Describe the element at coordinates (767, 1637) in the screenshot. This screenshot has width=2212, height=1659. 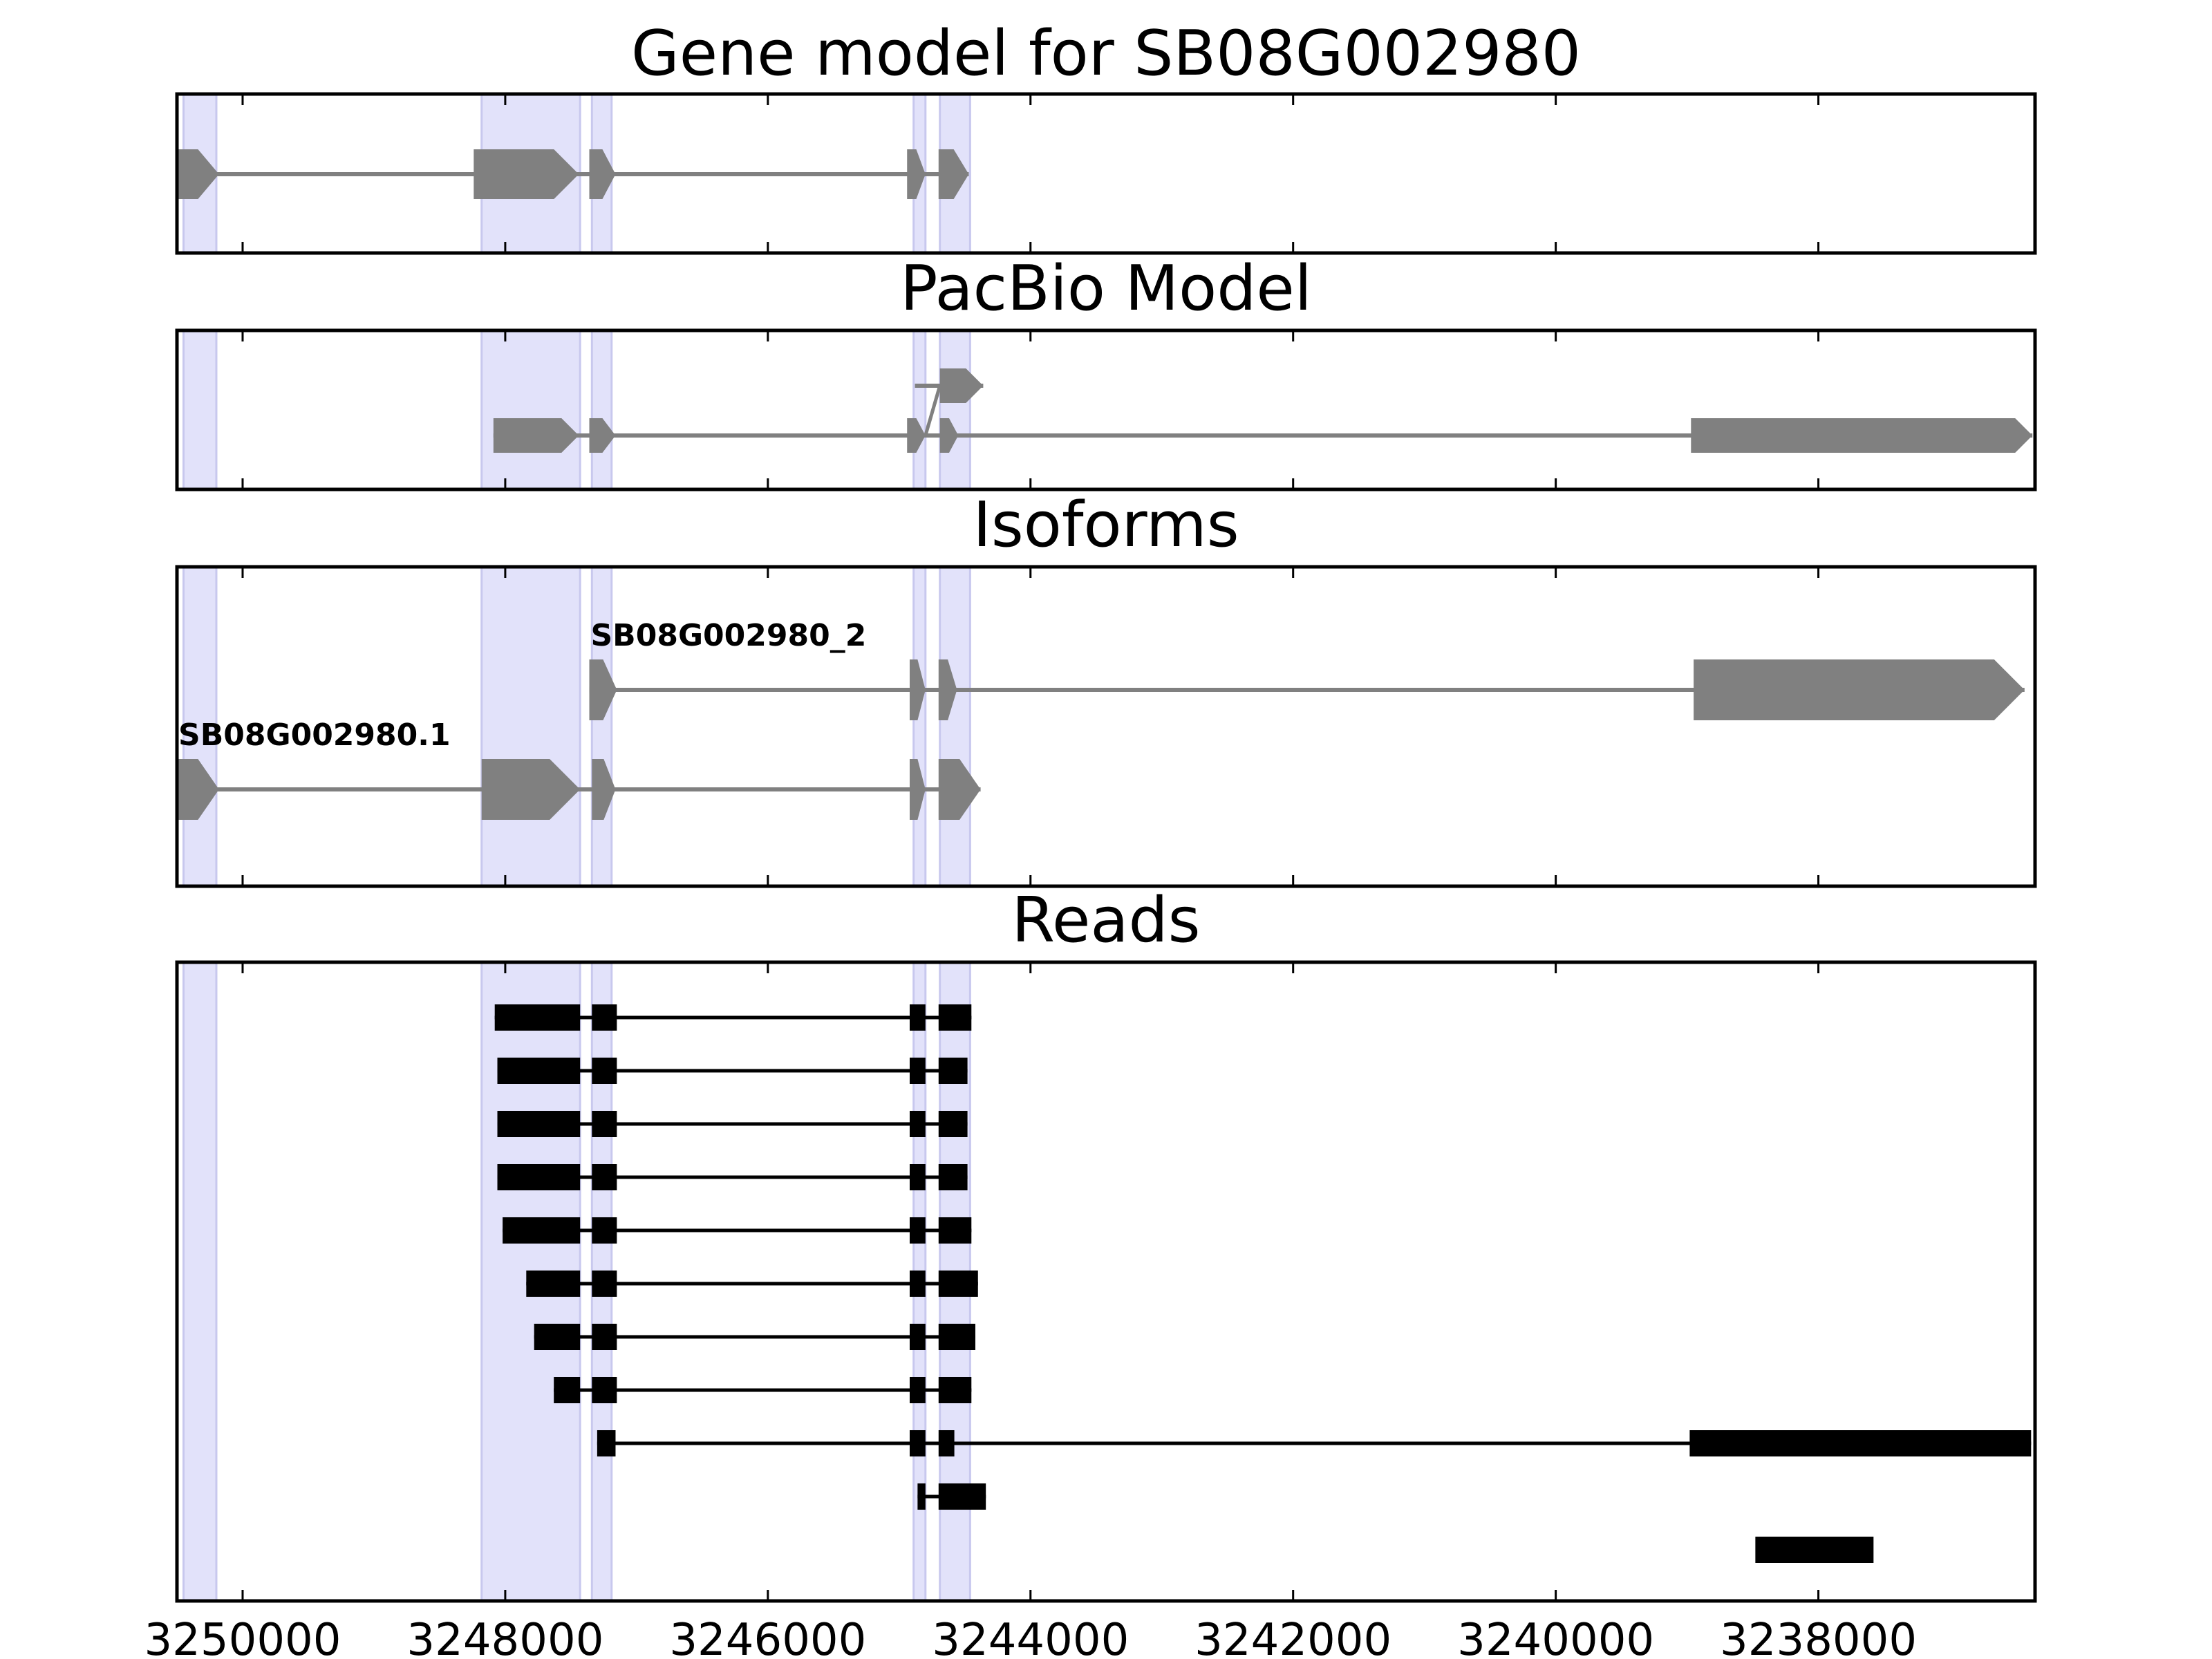
I see `x-tick-label: 3246000` at that location.